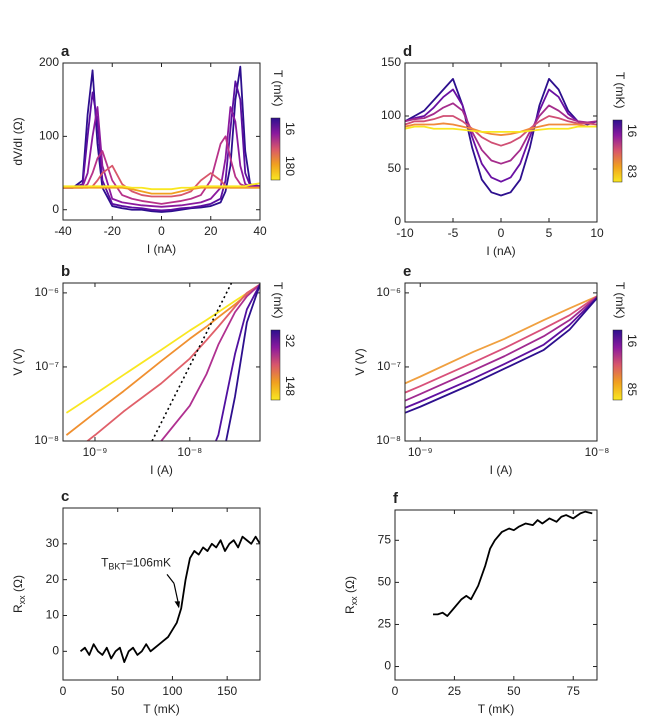 The height and width of the screenshot is (725, 653). I want to click on colorbar-tick-label: 85, so click(632, 390).